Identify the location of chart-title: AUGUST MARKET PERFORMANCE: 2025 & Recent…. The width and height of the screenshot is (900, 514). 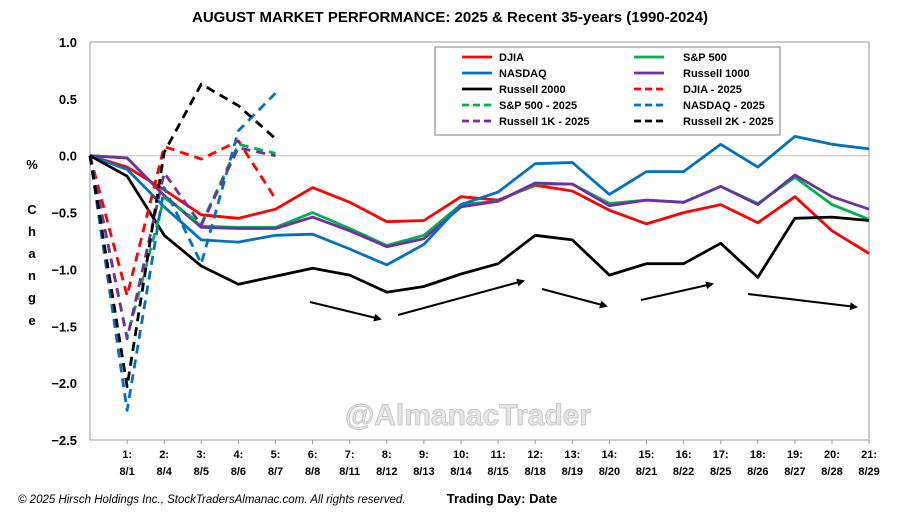
(450, 17).